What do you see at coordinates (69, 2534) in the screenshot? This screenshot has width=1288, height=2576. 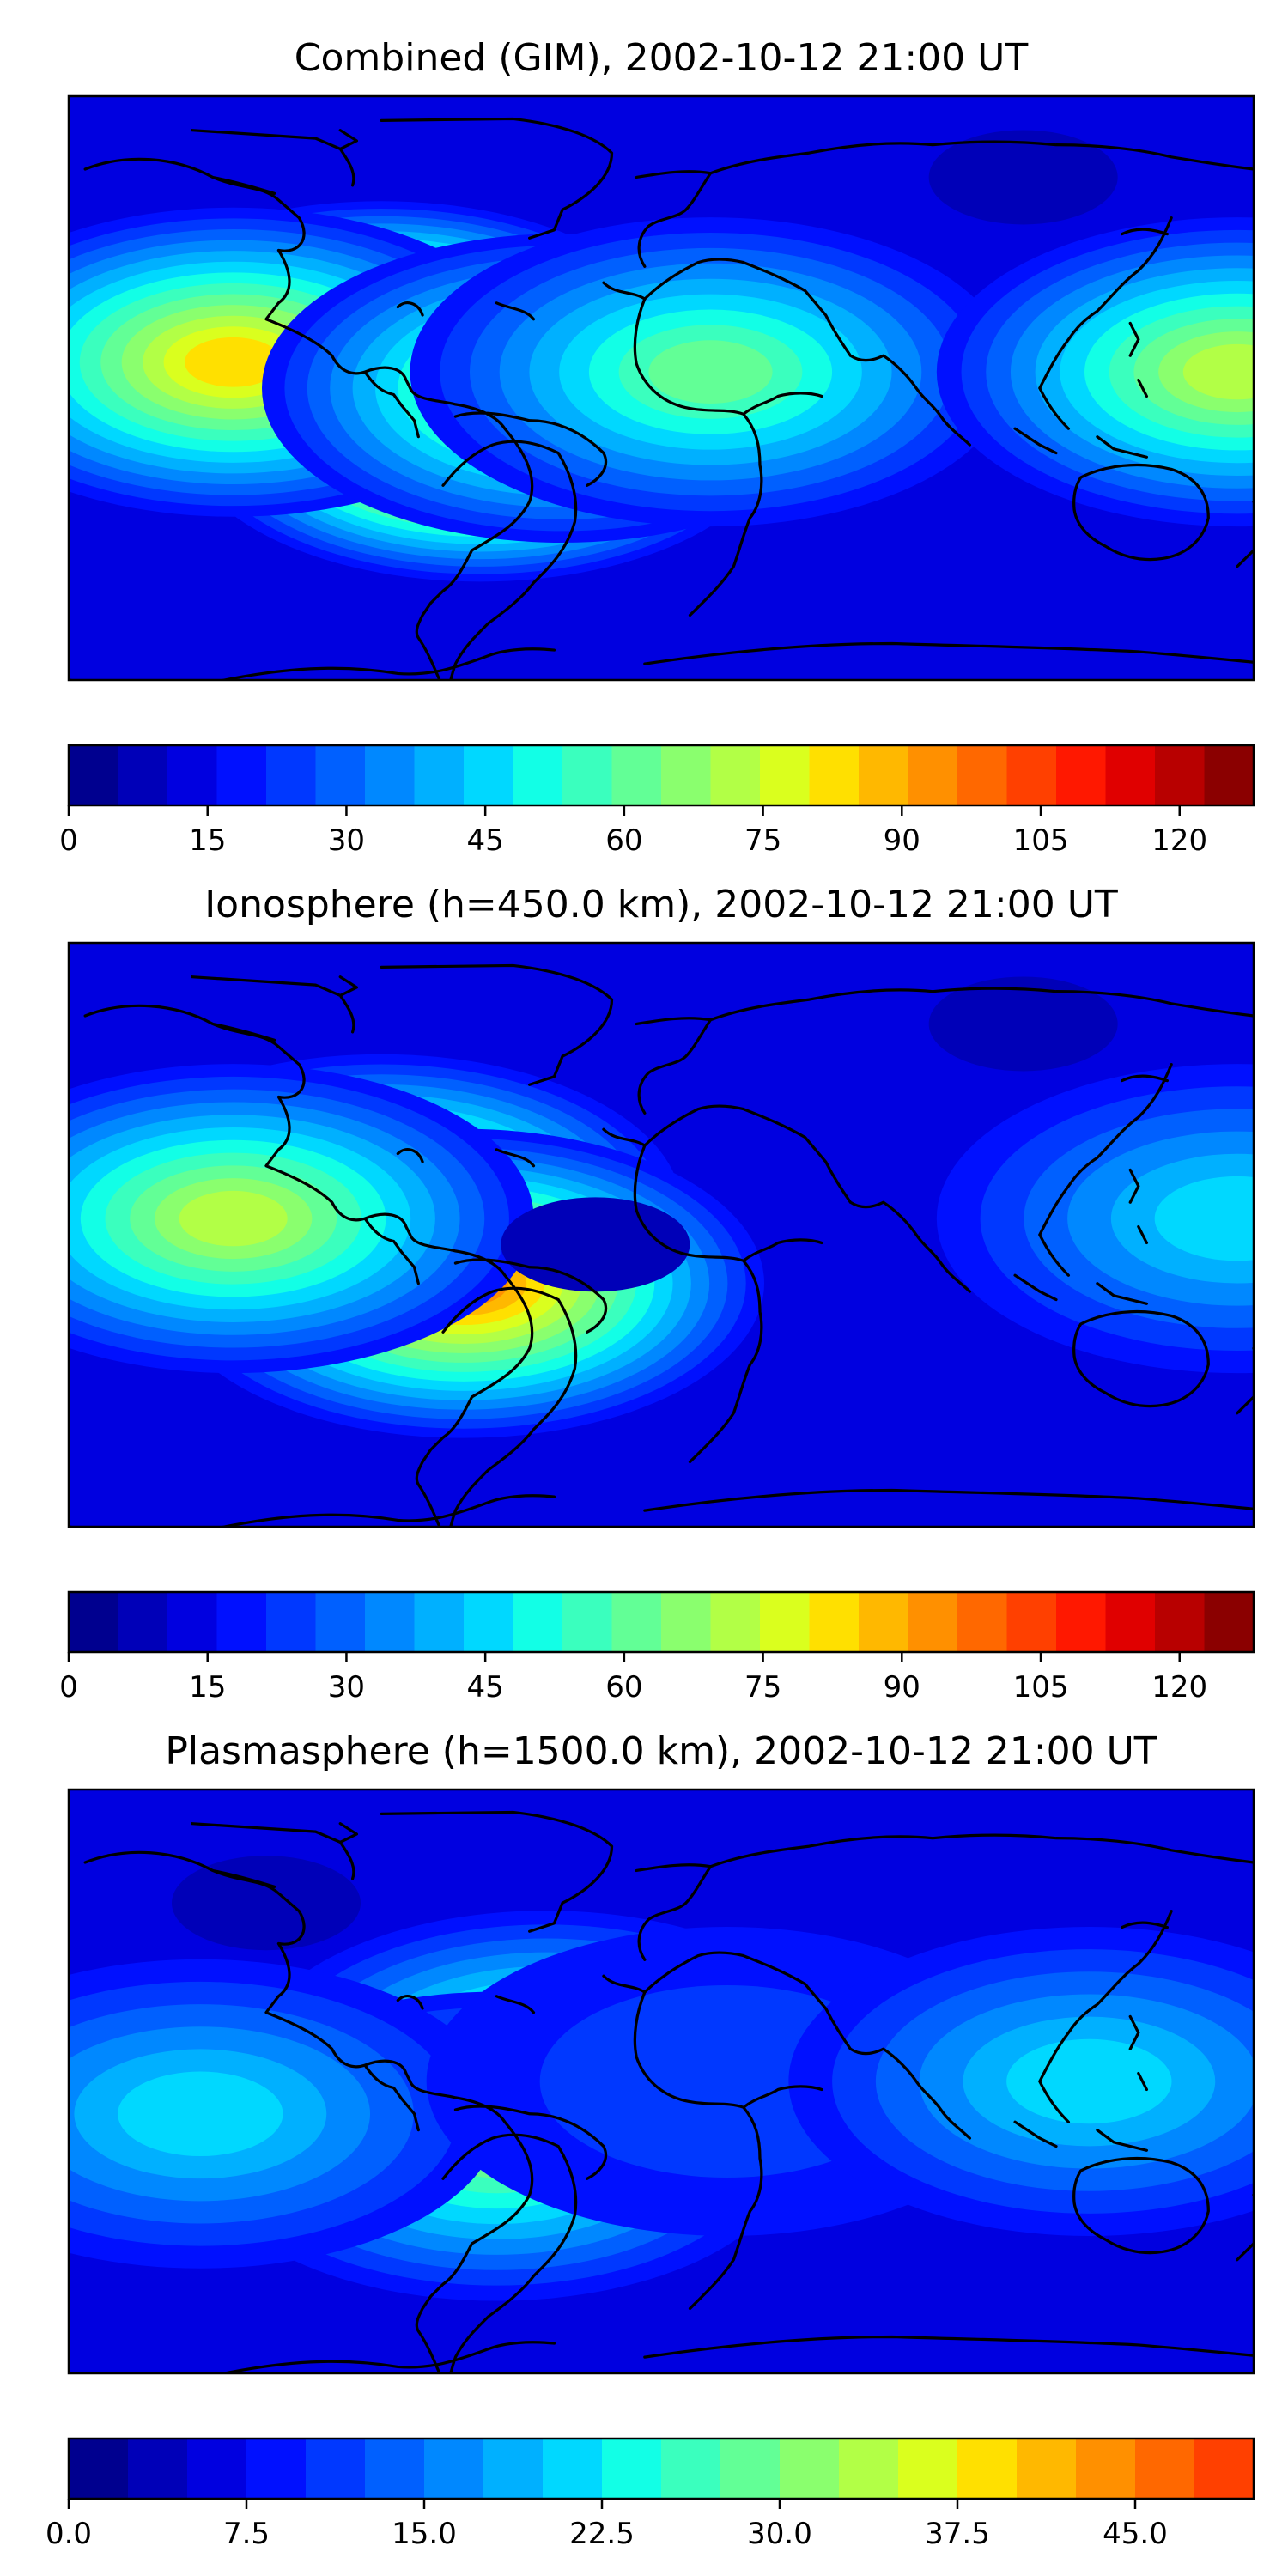 I see `colorbar-tick-label: 0.0` at bounding box center [69, 2534].